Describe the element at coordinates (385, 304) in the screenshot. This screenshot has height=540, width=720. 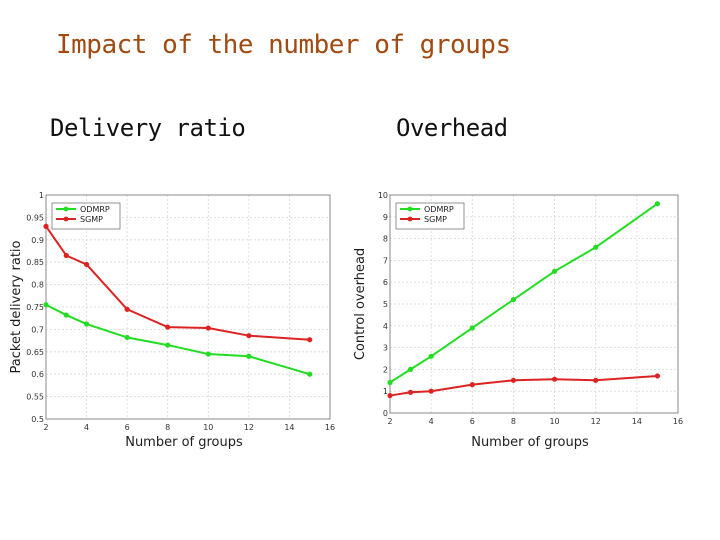
I see `chart-1-ytick-label: 5` at that location.